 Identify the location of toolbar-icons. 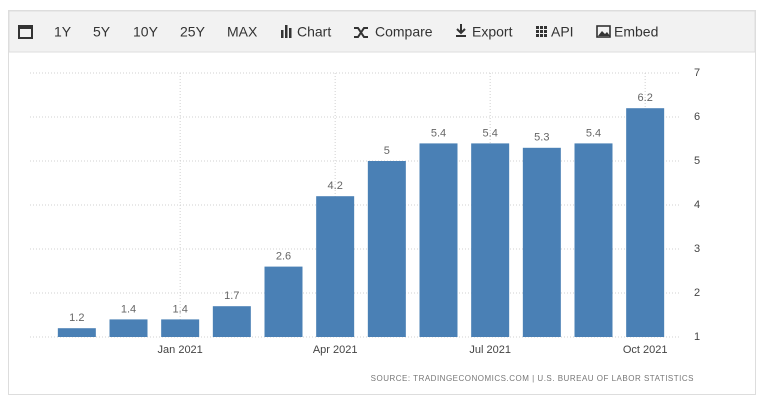
(314, 31).